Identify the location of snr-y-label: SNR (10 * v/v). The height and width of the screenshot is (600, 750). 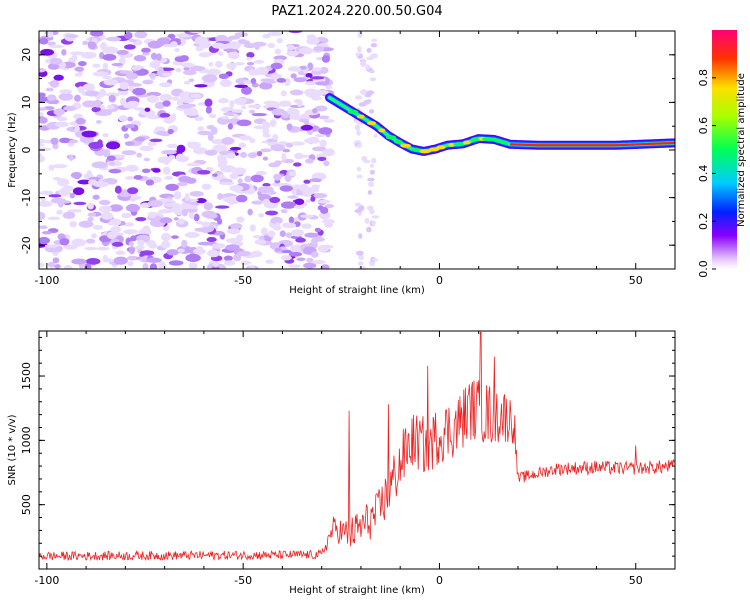
(12, 449).